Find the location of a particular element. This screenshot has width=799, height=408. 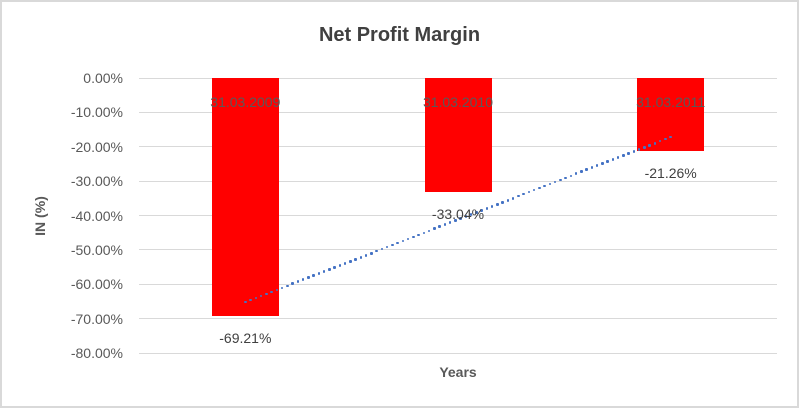

bar-31.03.2009 is located at coordinates (245, 197).